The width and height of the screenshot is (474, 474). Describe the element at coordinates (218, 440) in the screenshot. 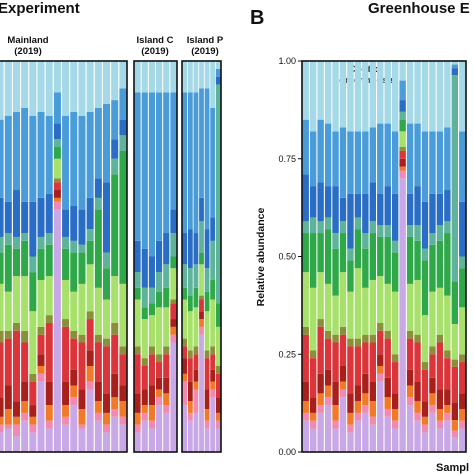

I see `bar-segment-a-2-6-lavender` at that location.